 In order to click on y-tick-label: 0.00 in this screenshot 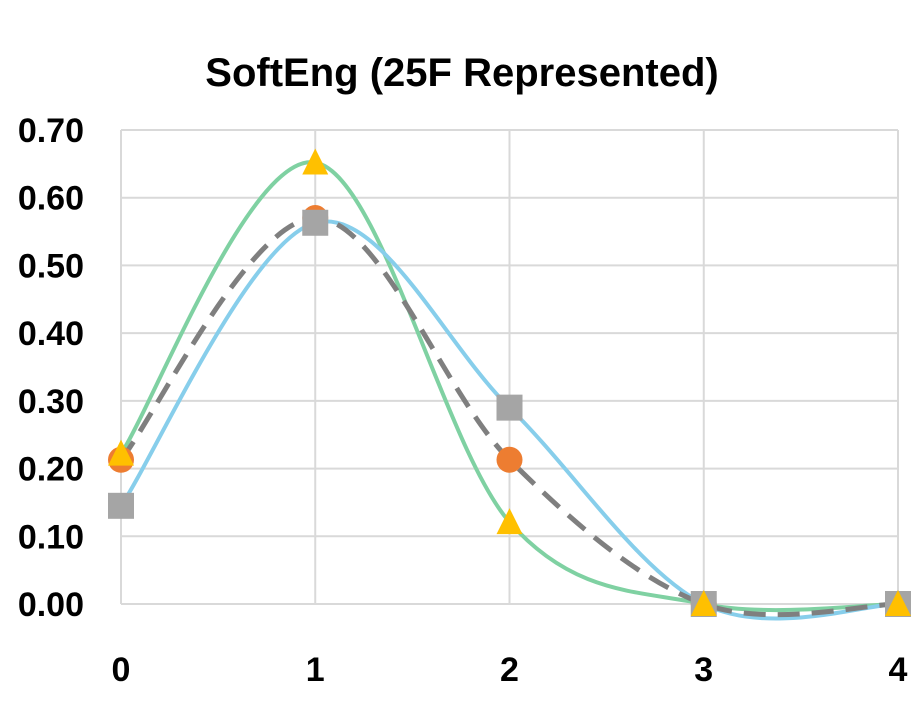, I will do `click(51, 605)`.